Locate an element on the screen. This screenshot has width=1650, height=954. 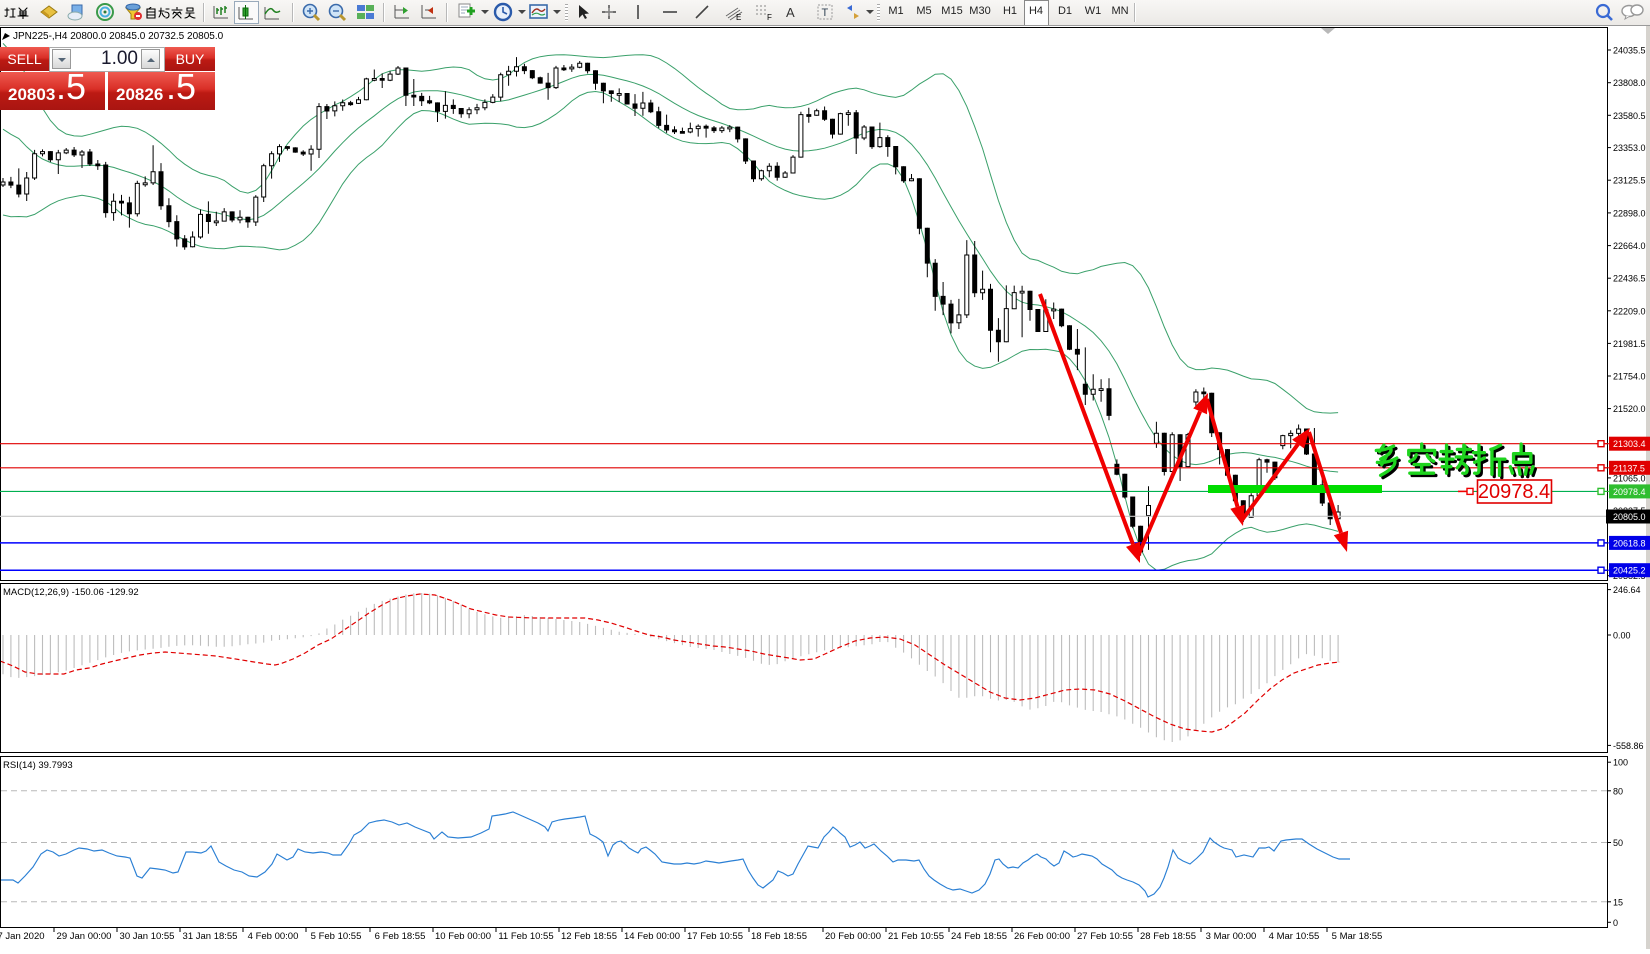
svg-text: 30 Jan 10:55 is located at coordinates (147, 936).